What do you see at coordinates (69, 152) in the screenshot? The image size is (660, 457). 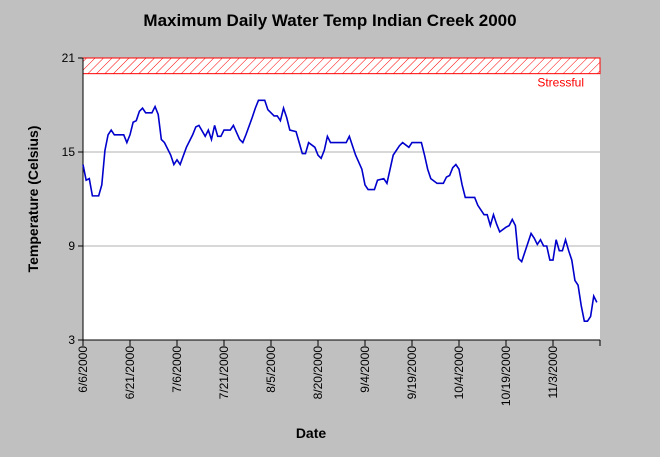 I see `y-tick-label: 15` at bounding box center [69, 152].